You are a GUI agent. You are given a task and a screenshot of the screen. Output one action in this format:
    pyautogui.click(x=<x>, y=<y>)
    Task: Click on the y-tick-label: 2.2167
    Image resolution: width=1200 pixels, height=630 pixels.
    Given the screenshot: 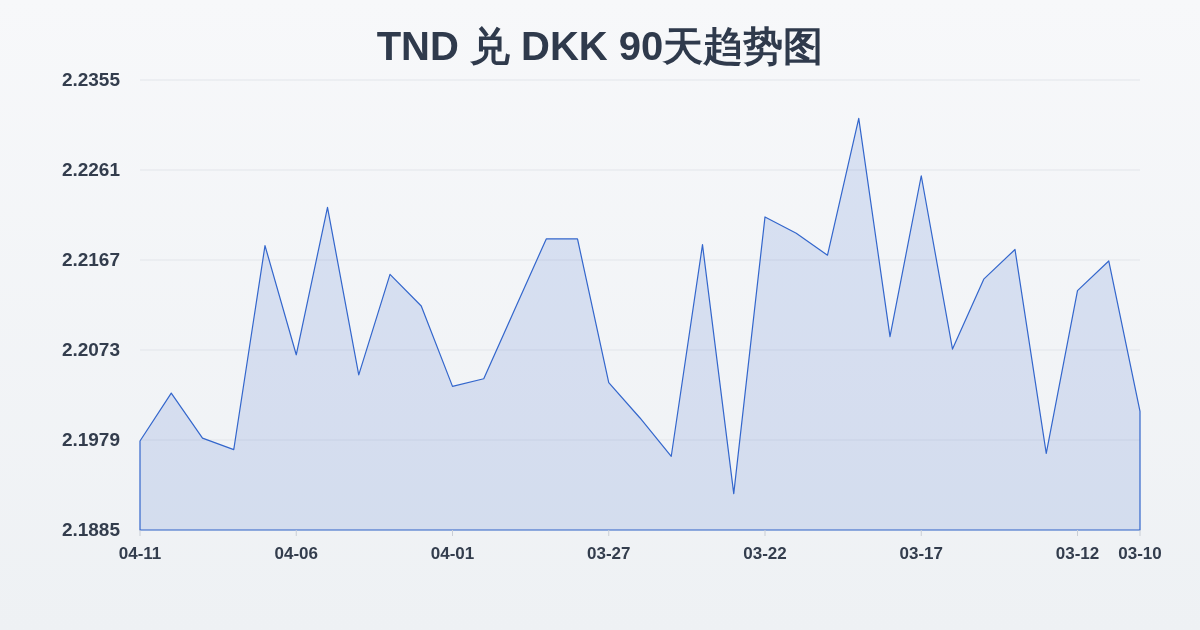 What is the action you would take?
    pyautogui.click(x=90, y=259)
    